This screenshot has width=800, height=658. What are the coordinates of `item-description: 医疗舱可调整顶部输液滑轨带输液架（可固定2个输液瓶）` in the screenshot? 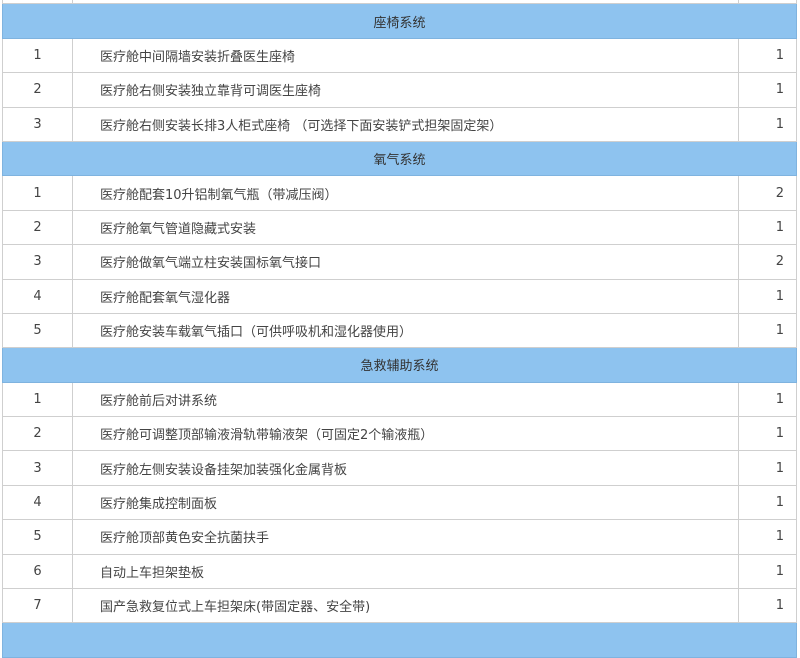 It's located at (405, 434).